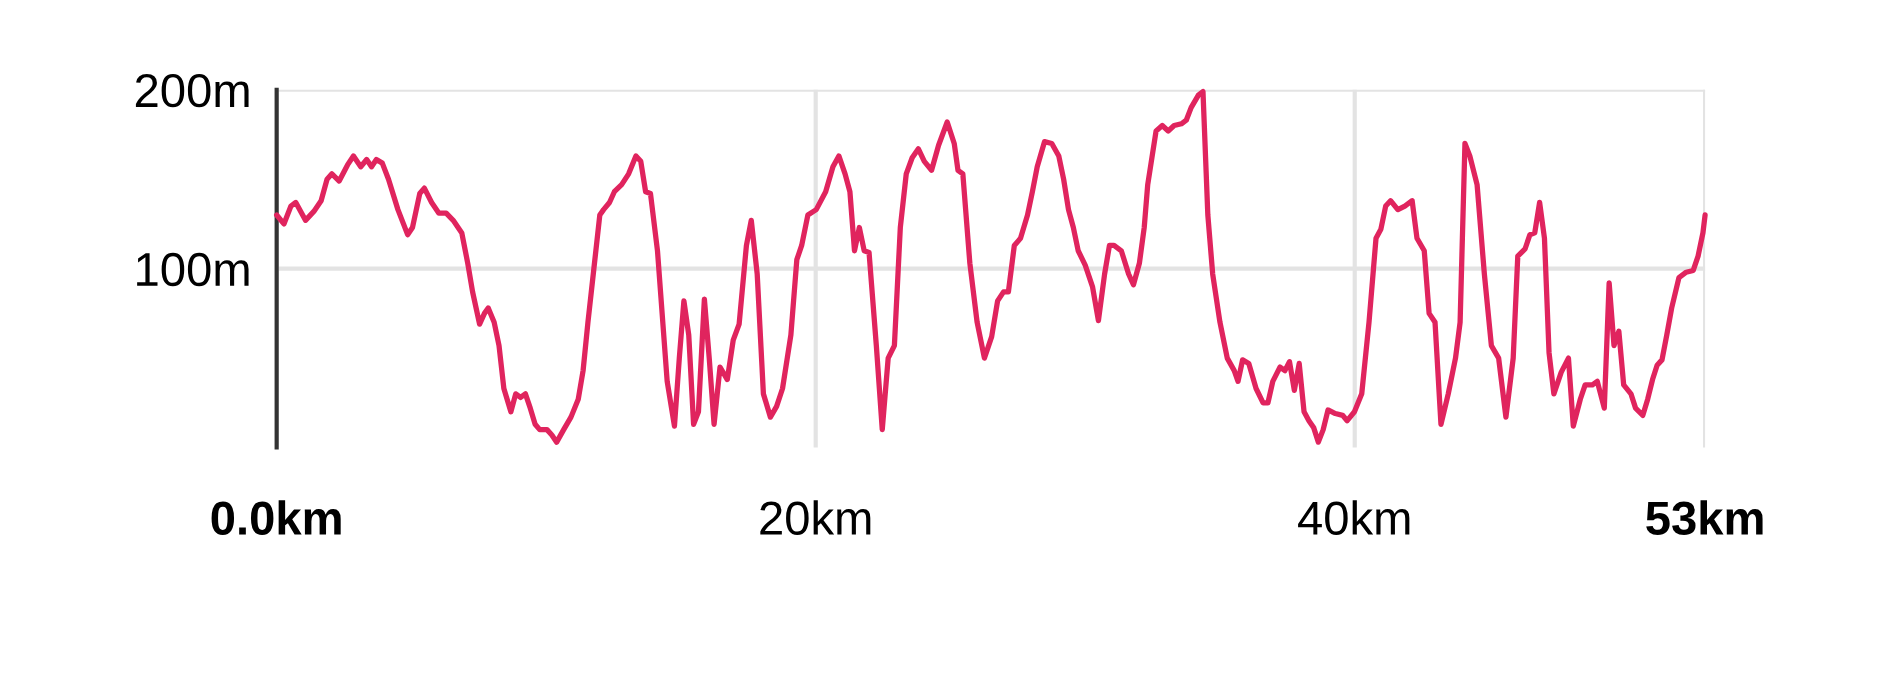 The width and height of the screenshot is (1882, 696). Describe the element at coordinates (1354, 517) in the screenshot. I see `x-tick-label: 40km` at that location.